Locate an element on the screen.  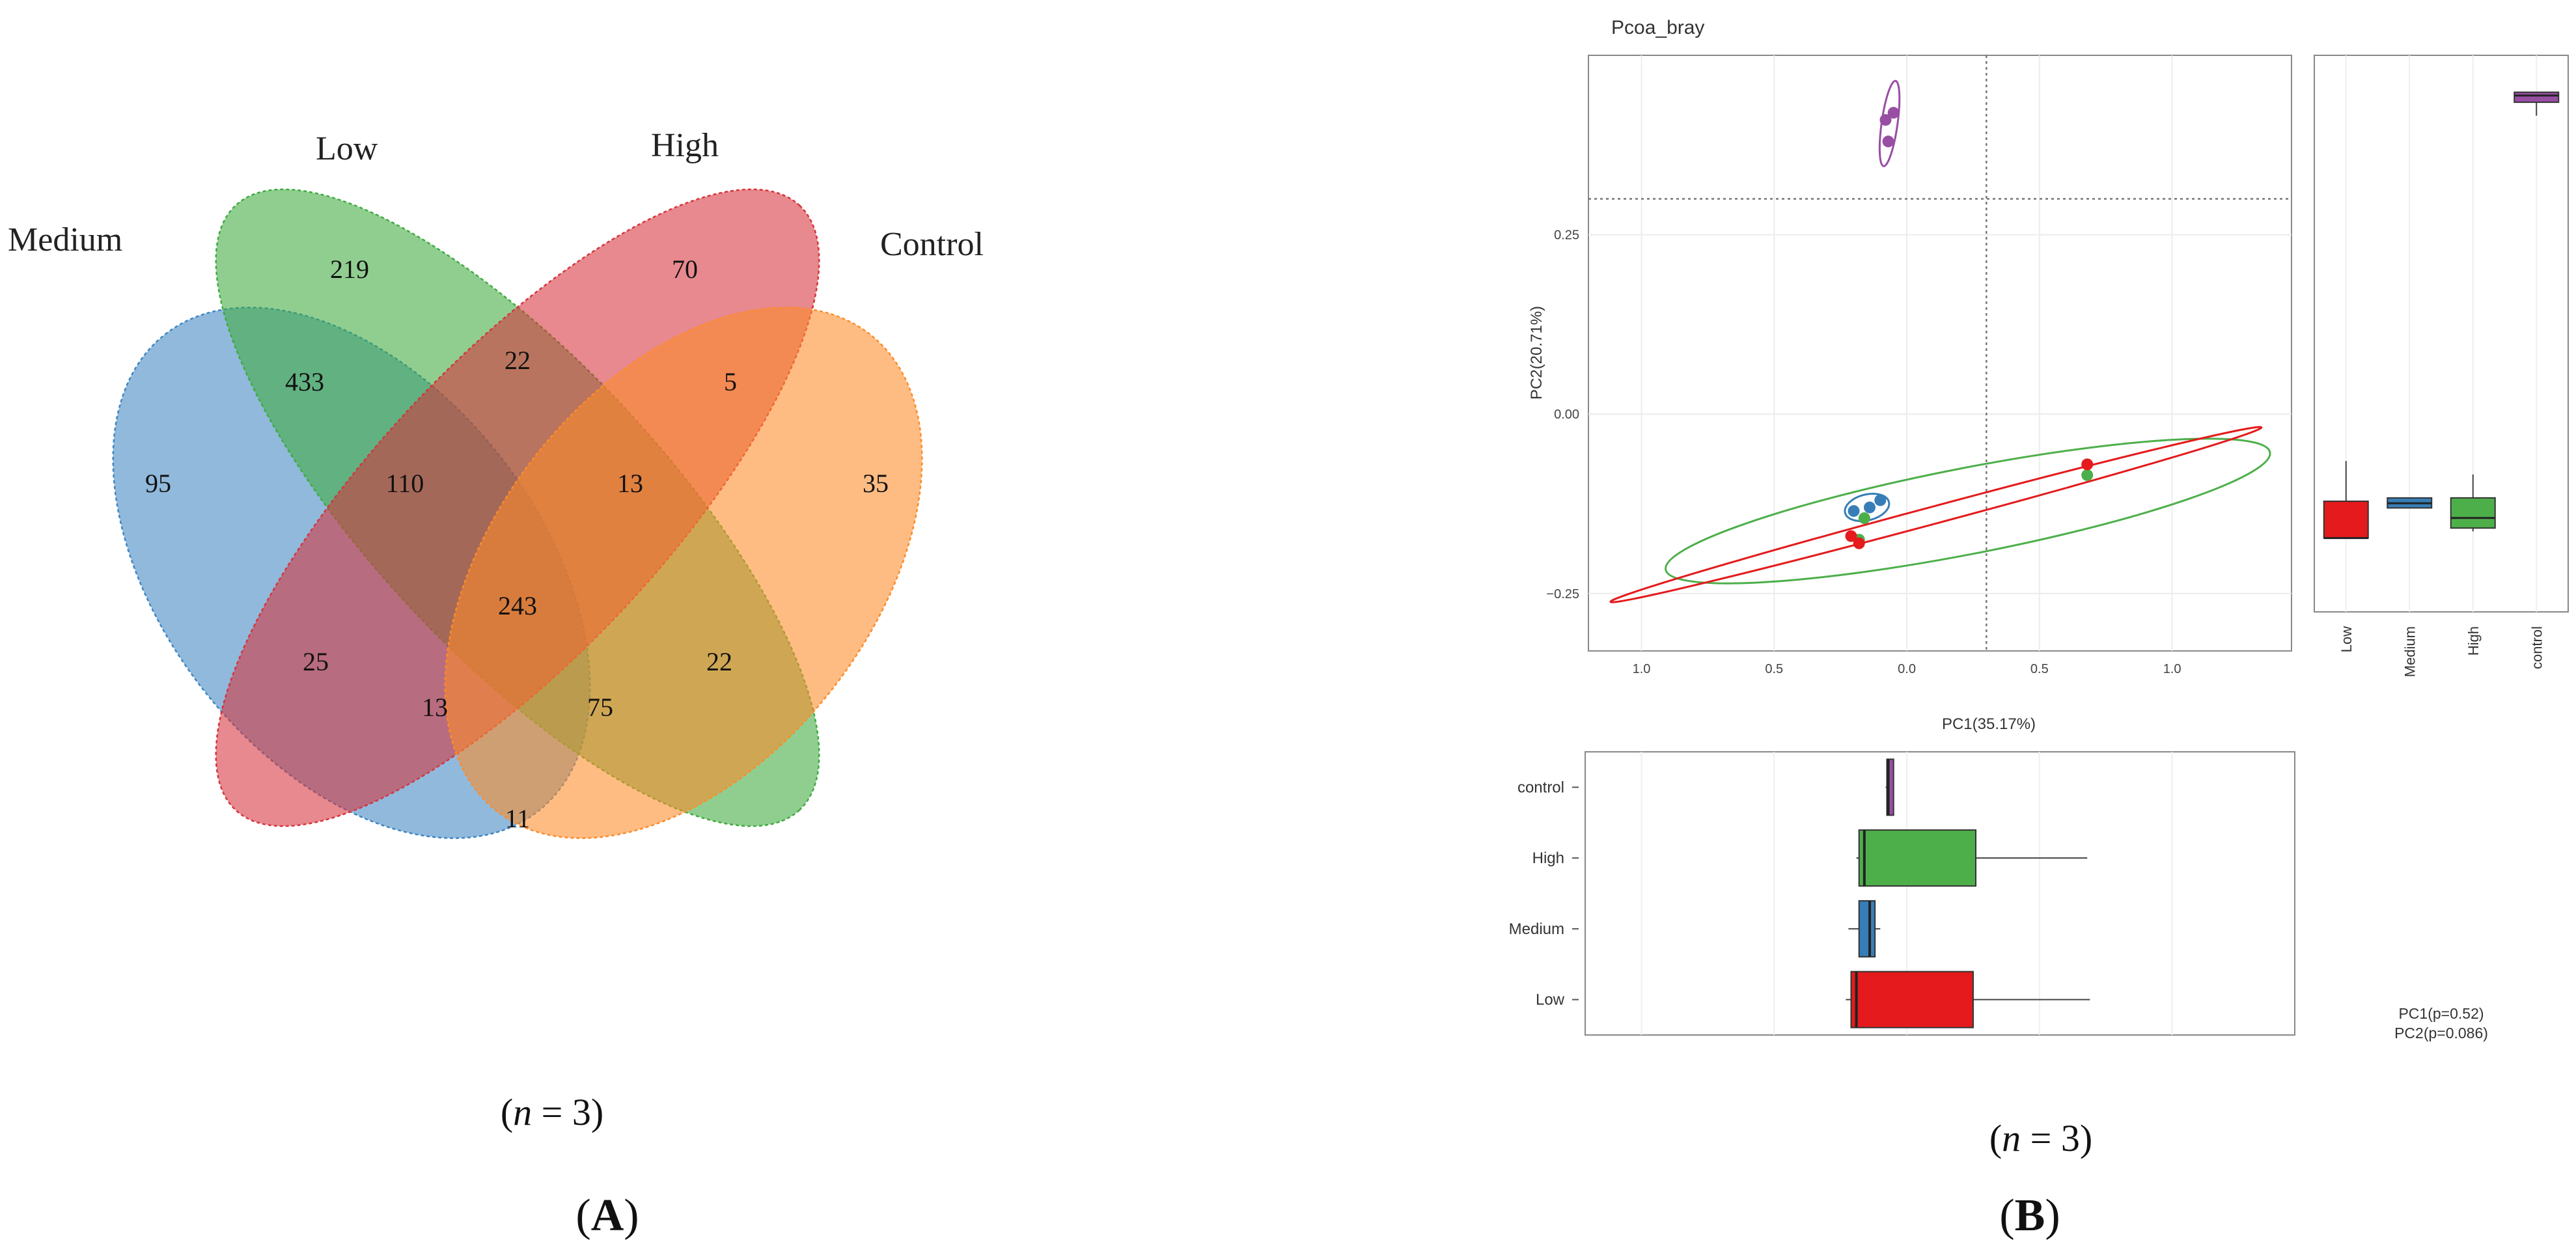
venn-label-medium: Medium is located at coordinates (65, 239).